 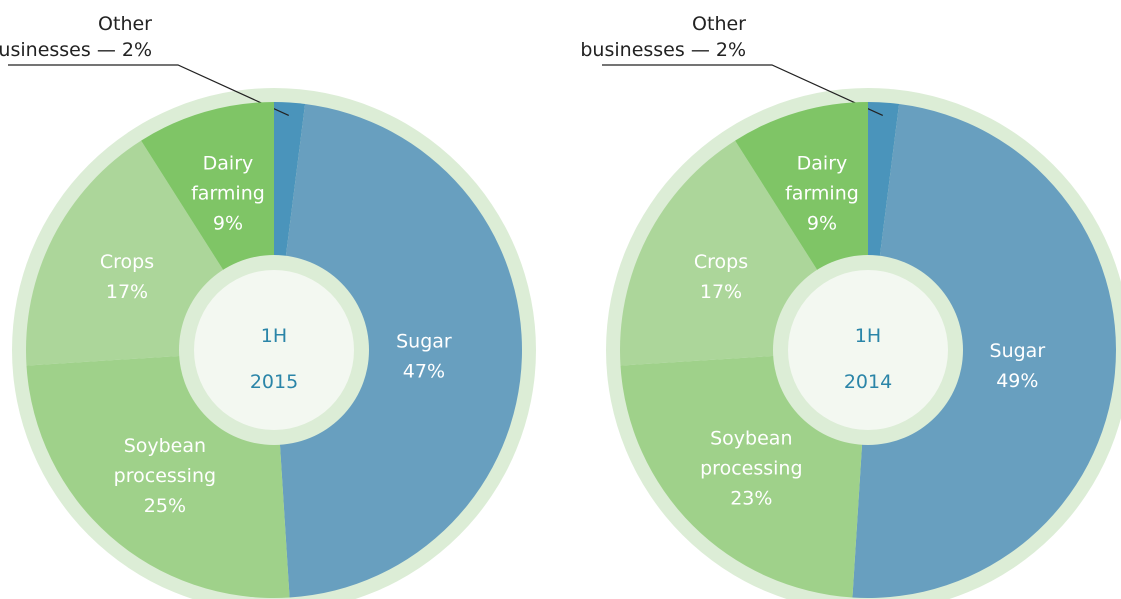 What do you see at coordinates (751, 499) in the screenshot?
I see `slice-value: 23%` at bounding box center [751, 499].